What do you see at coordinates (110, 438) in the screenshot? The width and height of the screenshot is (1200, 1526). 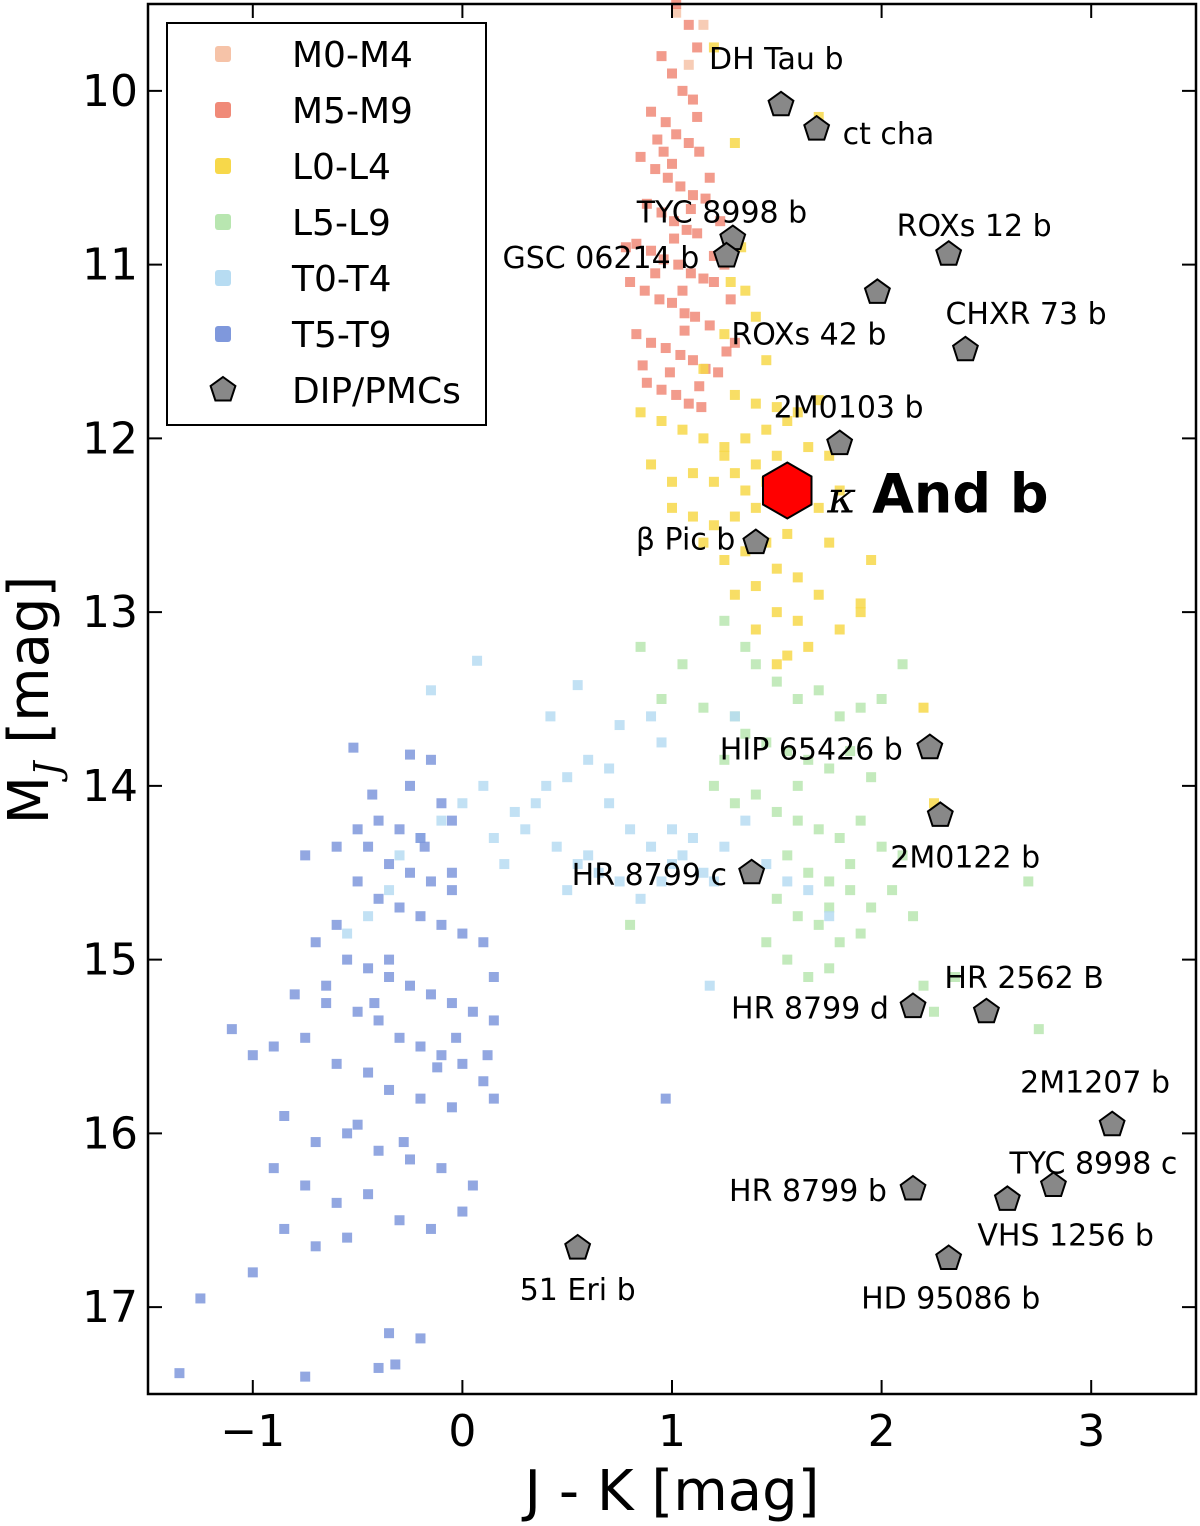 I see `y-tick-label: 12` at bounding box center [110, 438].